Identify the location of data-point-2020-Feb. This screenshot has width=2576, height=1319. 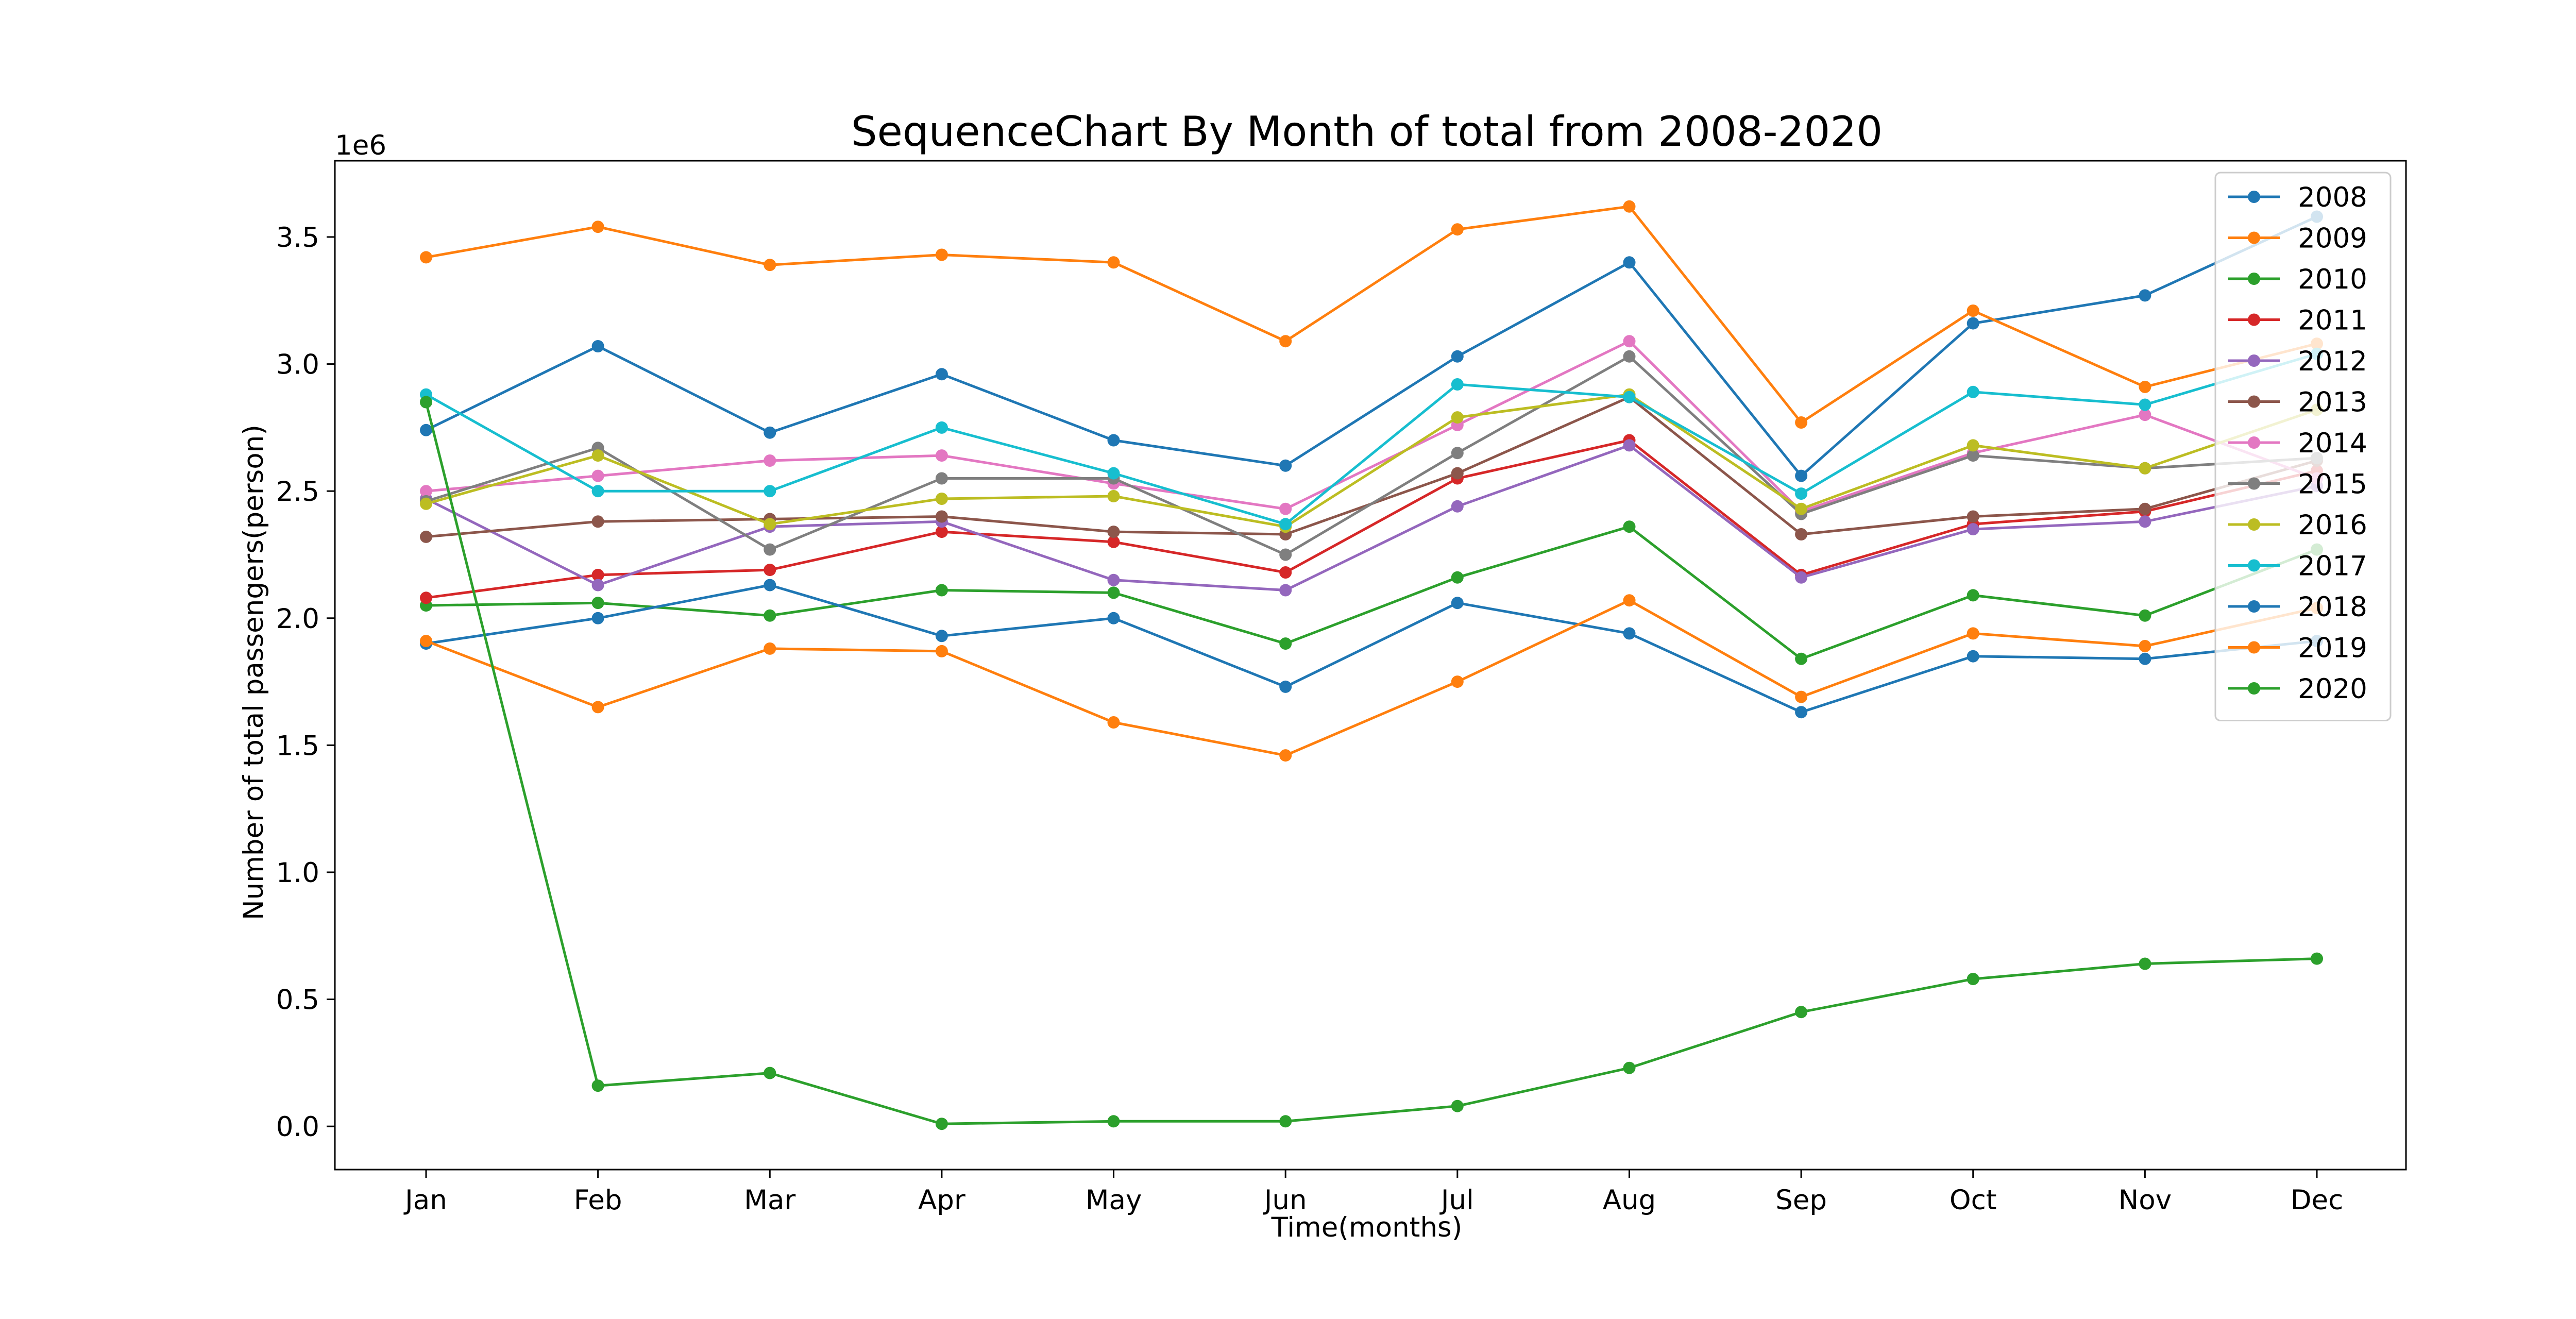
(597, 1085).